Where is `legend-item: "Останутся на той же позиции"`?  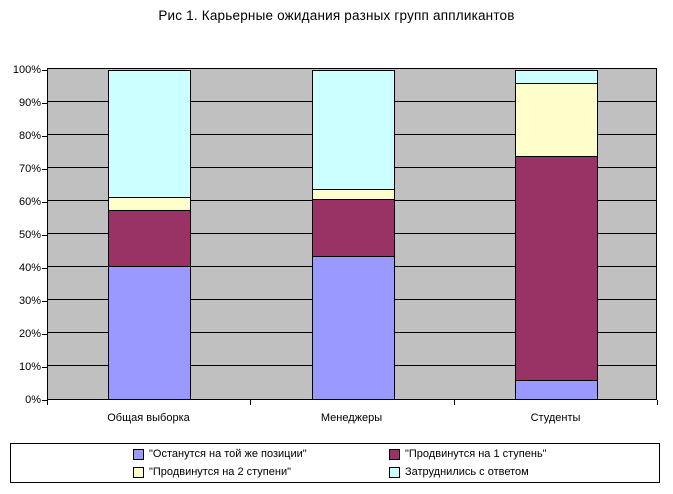
legend-item: "Останутся на той же позиции" is located at coordinates (220, 454).